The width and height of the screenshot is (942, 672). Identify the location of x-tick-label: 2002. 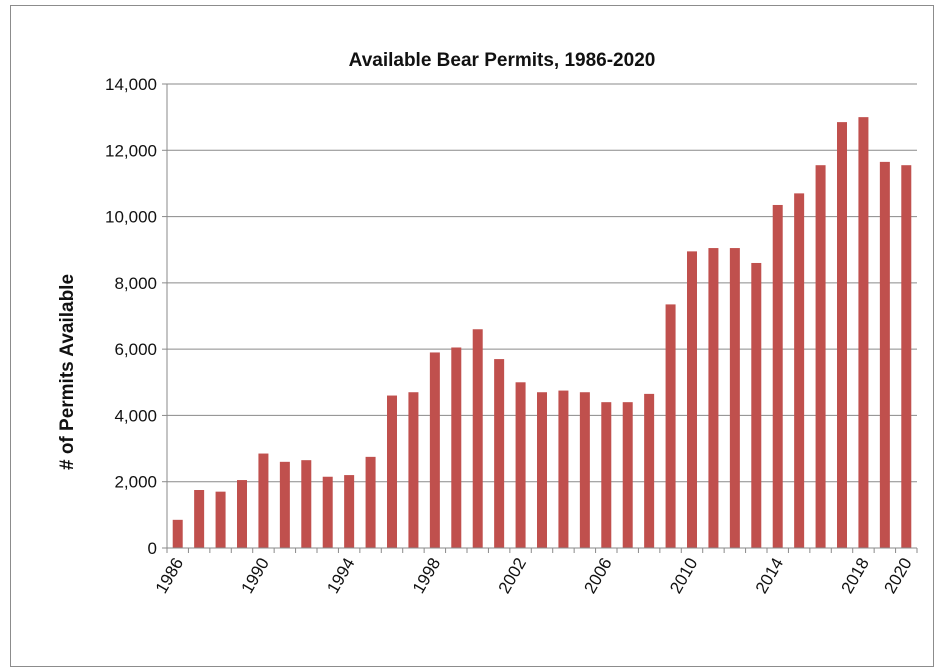
(512, 576).